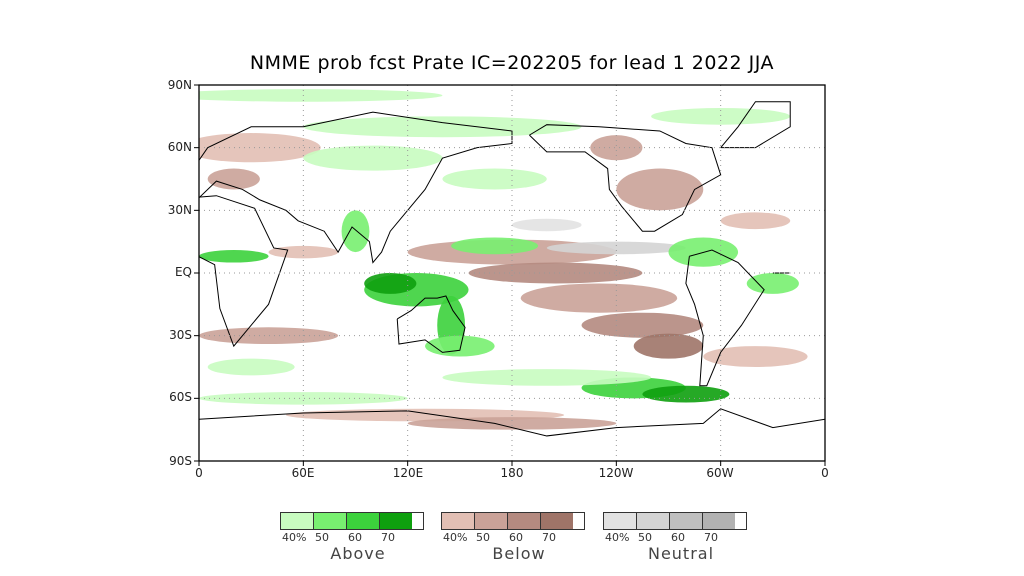  What do you see at coordinates (179, 85) in the screenshot?
I see `lat-label: 90N` at bounding box center [179, 85].